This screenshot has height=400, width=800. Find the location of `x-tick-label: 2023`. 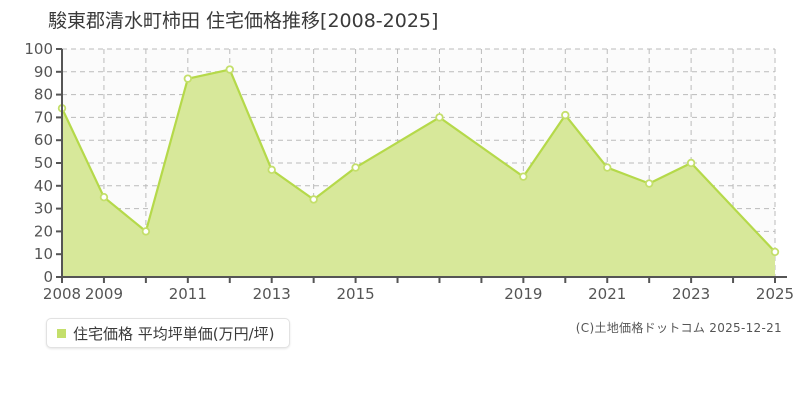

x-tick-label: 2023 is located at coordinates (691, 294).